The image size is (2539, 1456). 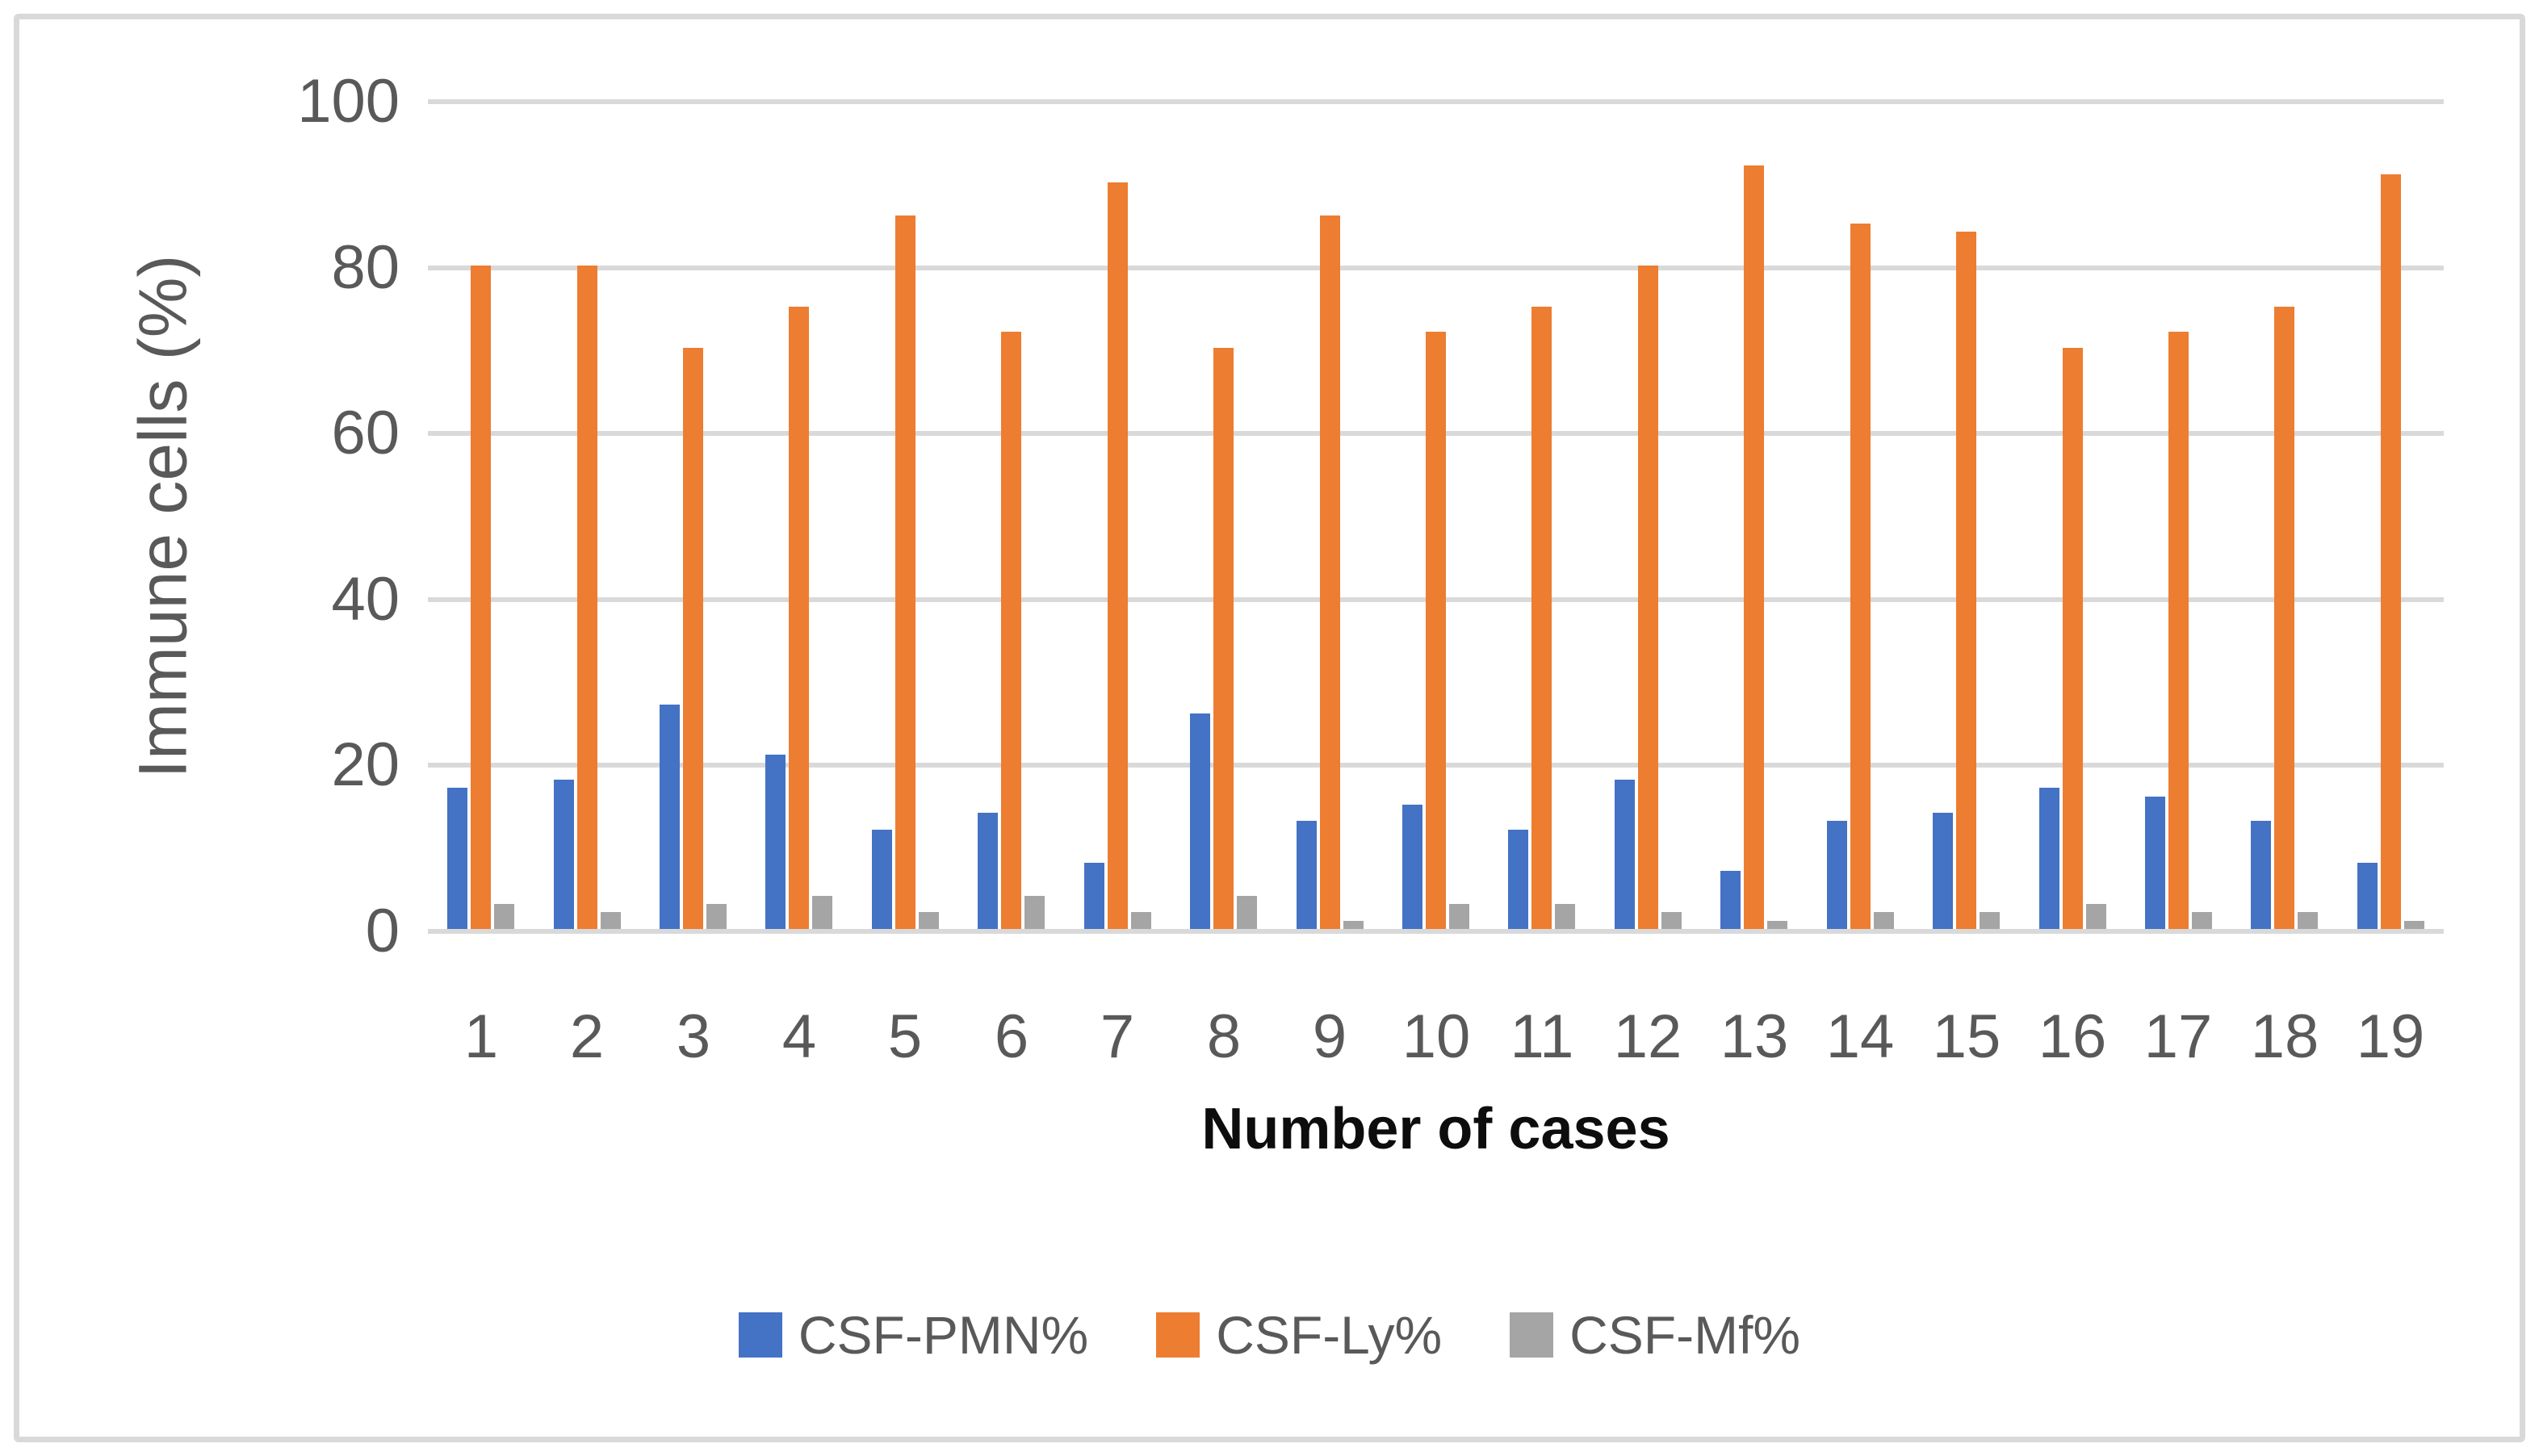 What do you see at coordinates (943, 1335) in the screenshot?
I see `legend-label-csf-pmn: CSF-PMN%` at bounding box center [943, 1335].